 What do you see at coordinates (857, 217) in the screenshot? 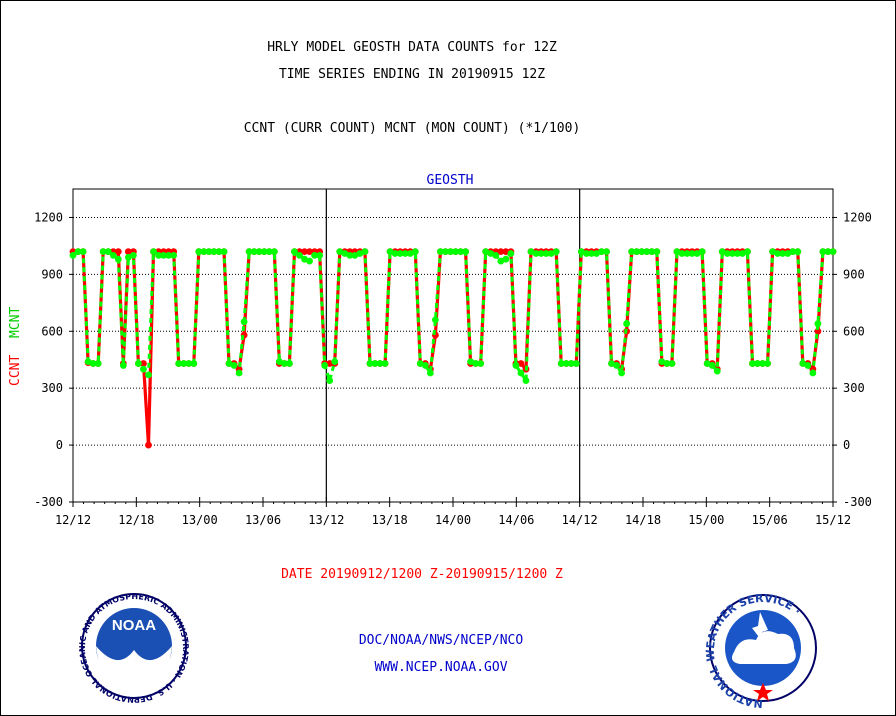
I see `y-tick-label-right: 1200` at bounding box center [857, 217].